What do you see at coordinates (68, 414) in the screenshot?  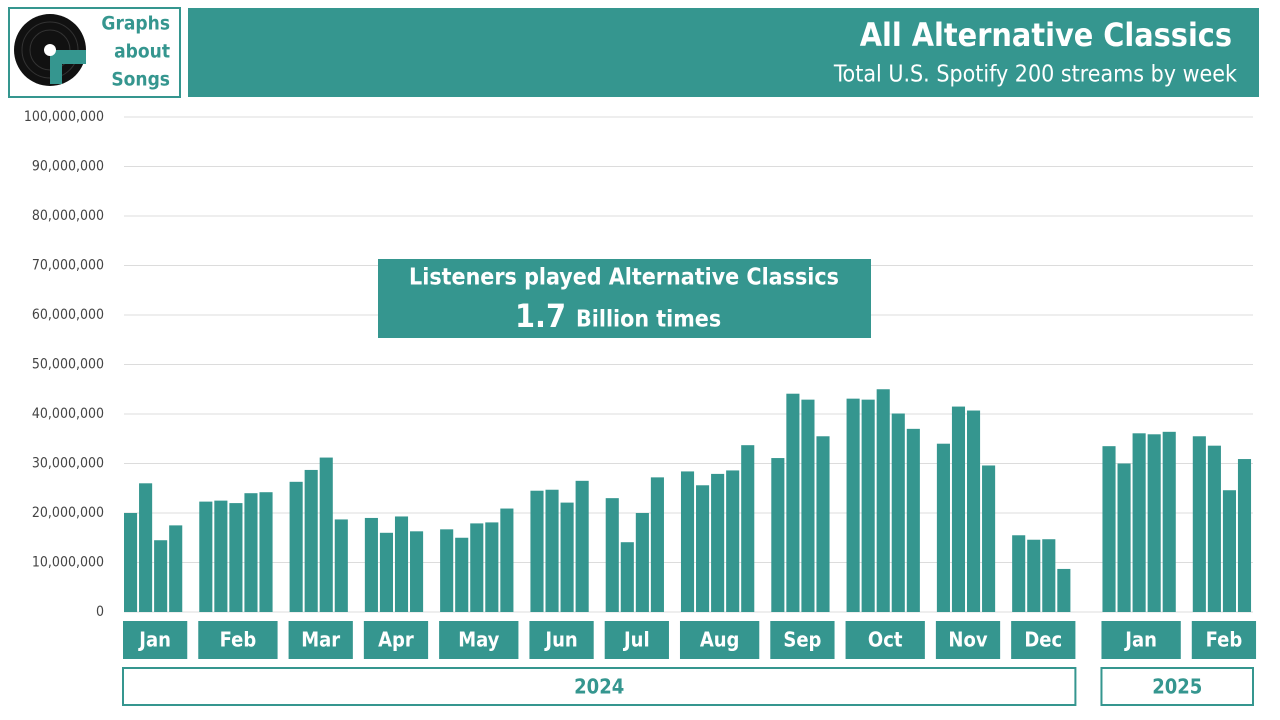 I see `y-tick-label: 40,000,000` at bounding box center [68, 414].